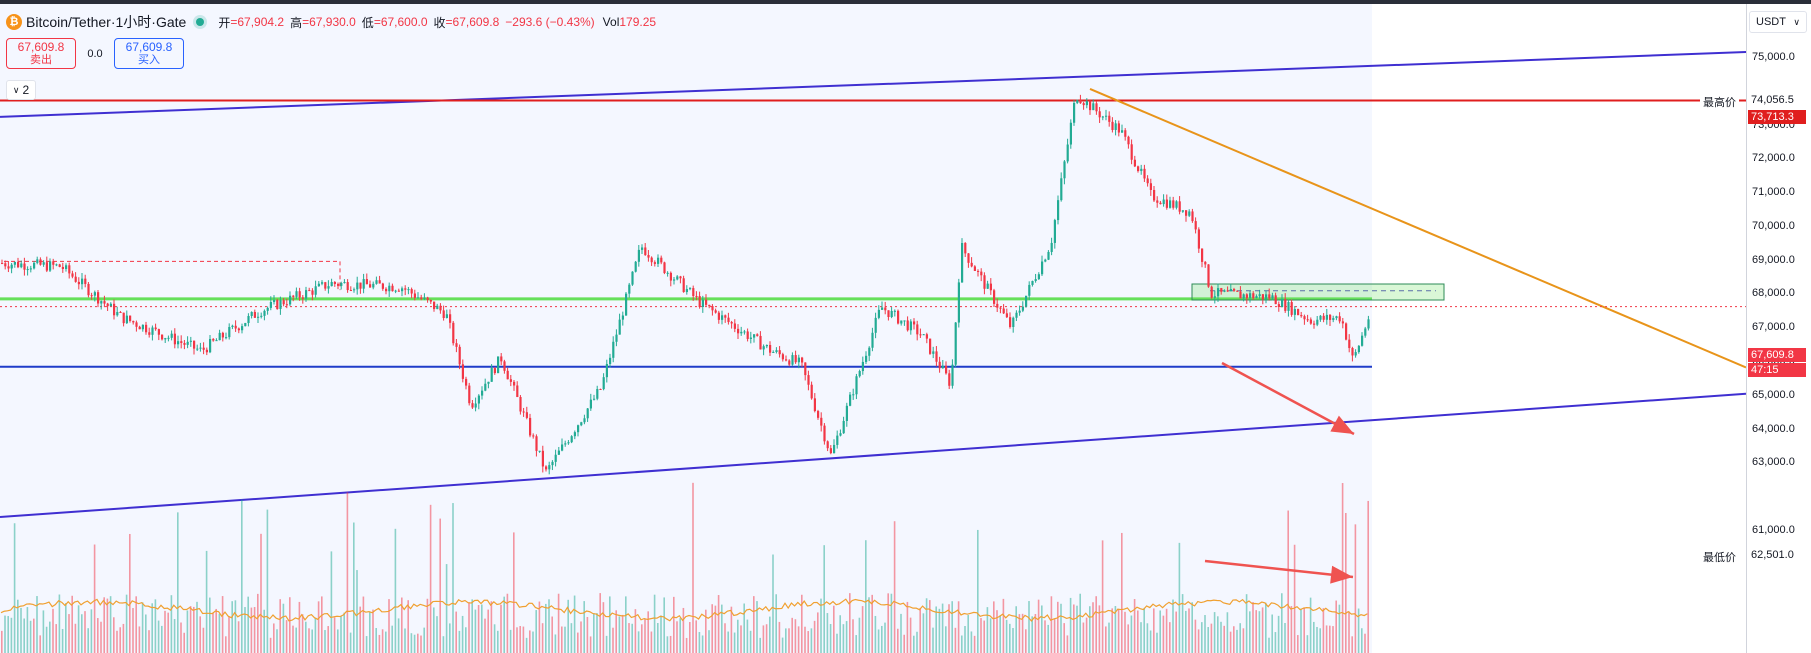 This screenshot has width=1811, height=653. I want to click on symbol-interval: 1小时, so click(133, 22).